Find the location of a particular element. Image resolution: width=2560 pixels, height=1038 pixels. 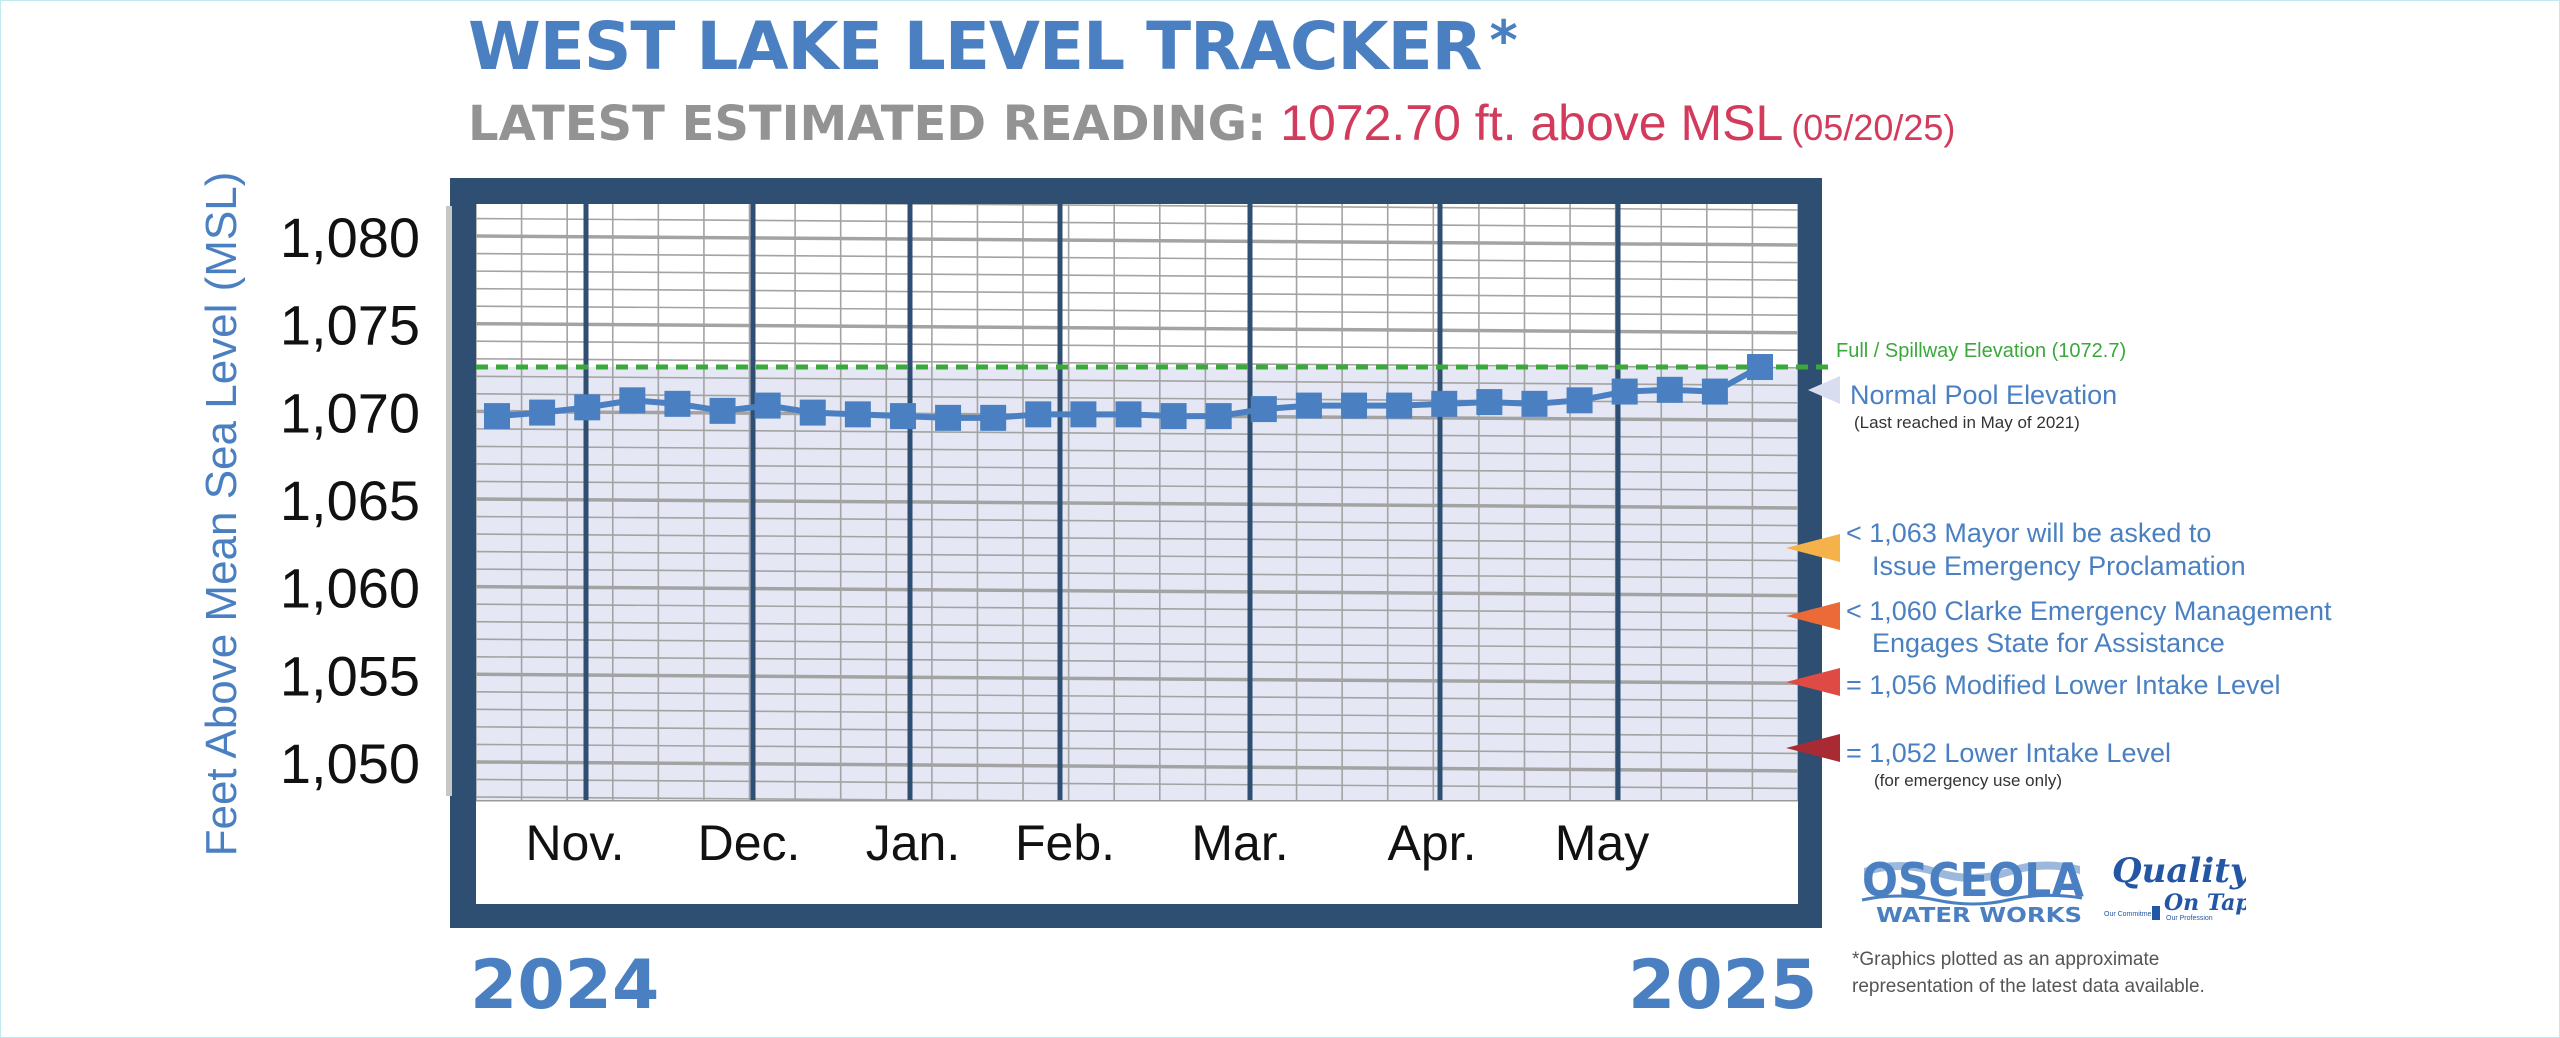

threshold-1052-label-line2: (for emergency use only) is located at coordinates (1968, 780).